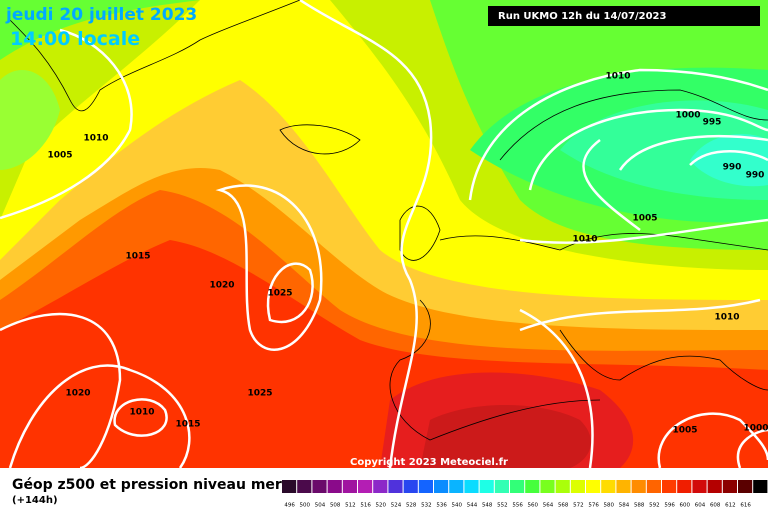 This screenshot has height=512, width=768. What do you see at coordinates (533, 506) in the screenshot?
I see `scale-label: 560` at bounding box center [533, 506].